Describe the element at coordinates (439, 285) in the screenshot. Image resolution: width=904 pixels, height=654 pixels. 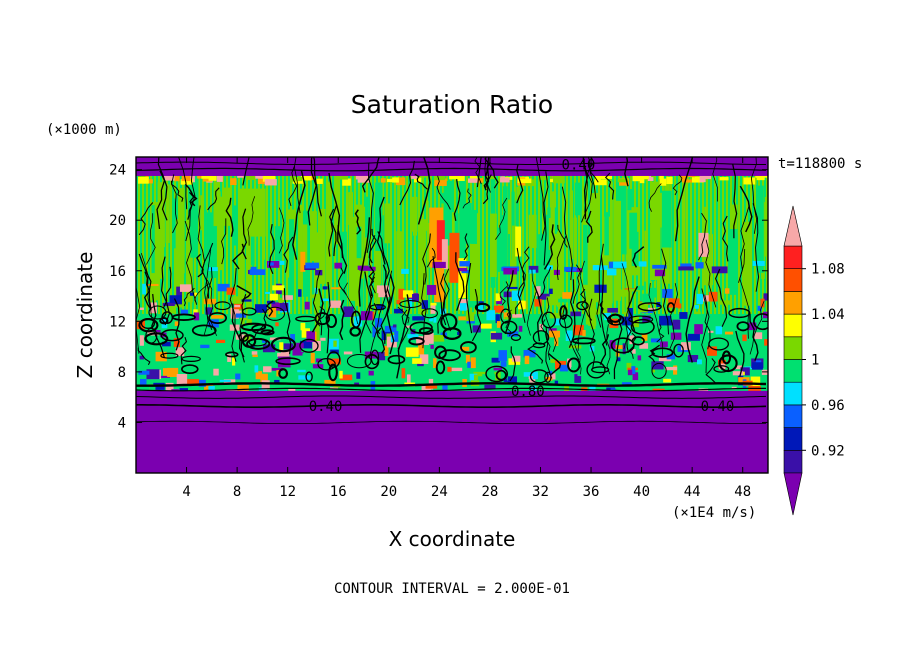
I see `moist-spot` at that location.